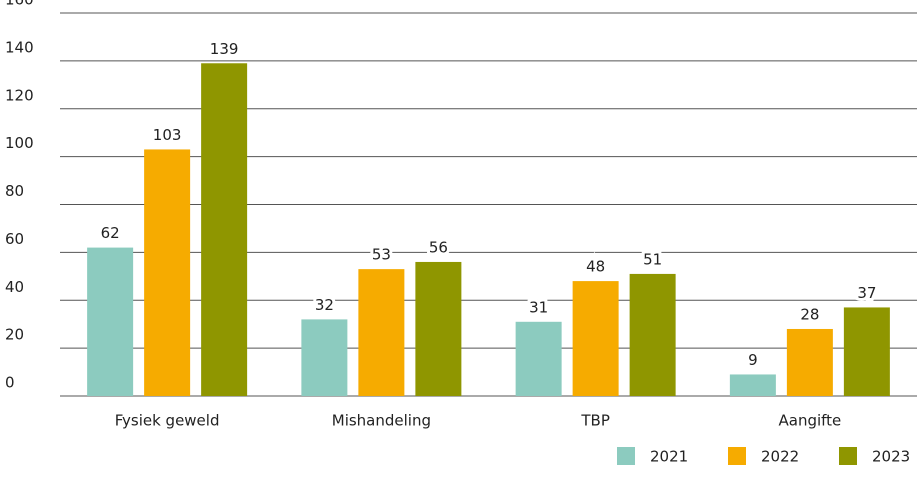 This screenshot has height=495, width=917. I want to click on y-tick-label: 80, so click(14, 191).